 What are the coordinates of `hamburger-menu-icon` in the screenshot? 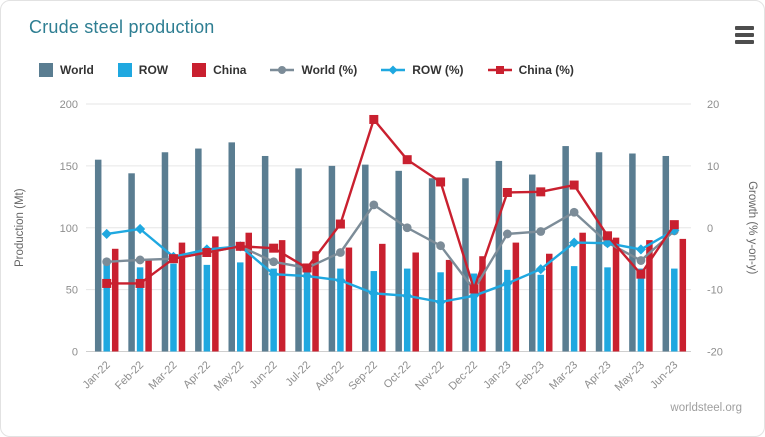 It's located at (745, 36).